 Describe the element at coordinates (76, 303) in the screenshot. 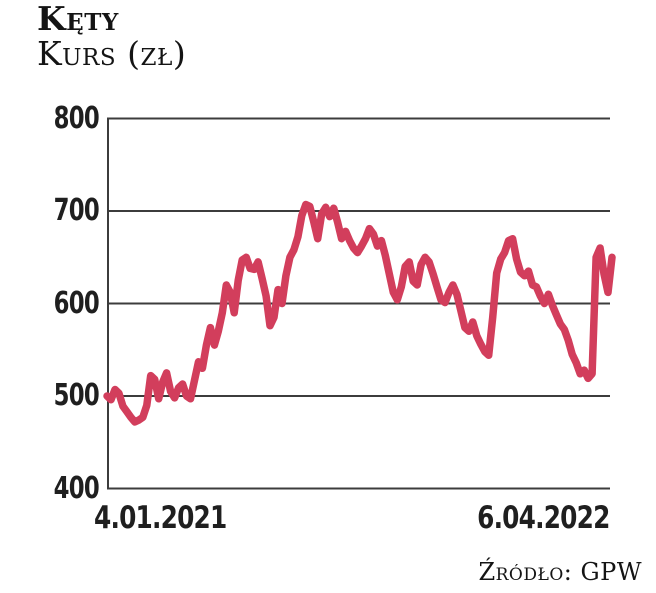

I see `y-tick-label: 600` at that location.